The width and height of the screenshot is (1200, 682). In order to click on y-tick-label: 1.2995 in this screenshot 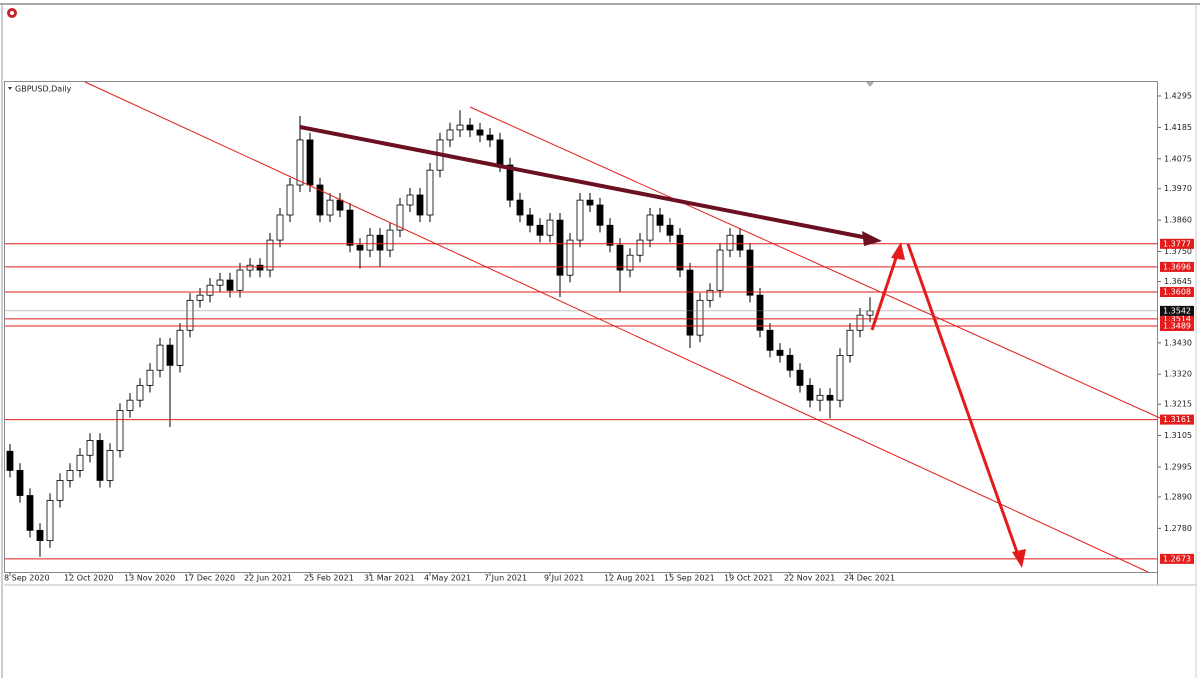, I will do `click(1178, 466)`.